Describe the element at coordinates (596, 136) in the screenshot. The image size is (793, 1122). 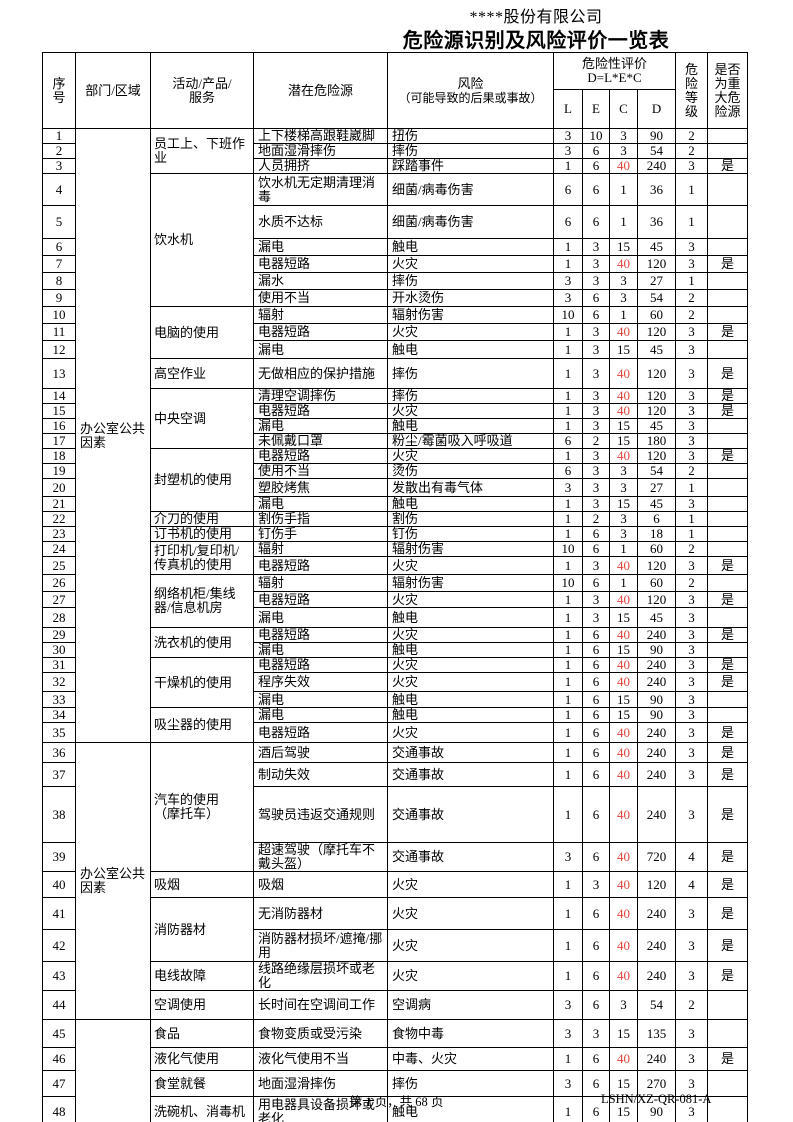
I see `cell-e: 10` at that location.